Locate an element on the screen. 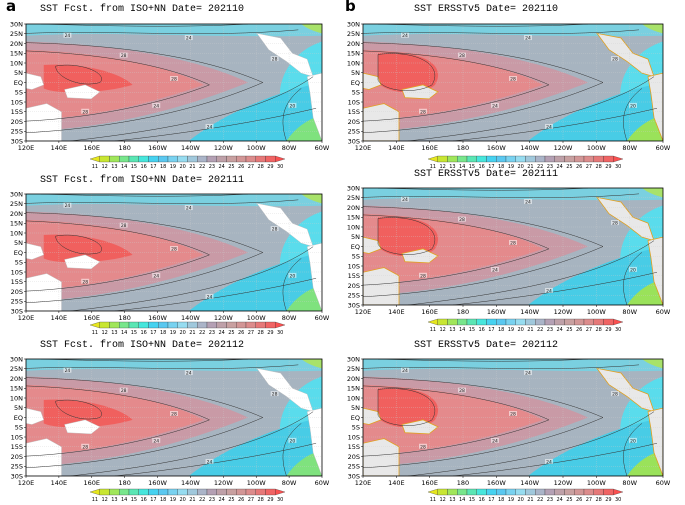 The image size is (685, 505). lon-tick-label: 140W is located at coordinates (190, 483).